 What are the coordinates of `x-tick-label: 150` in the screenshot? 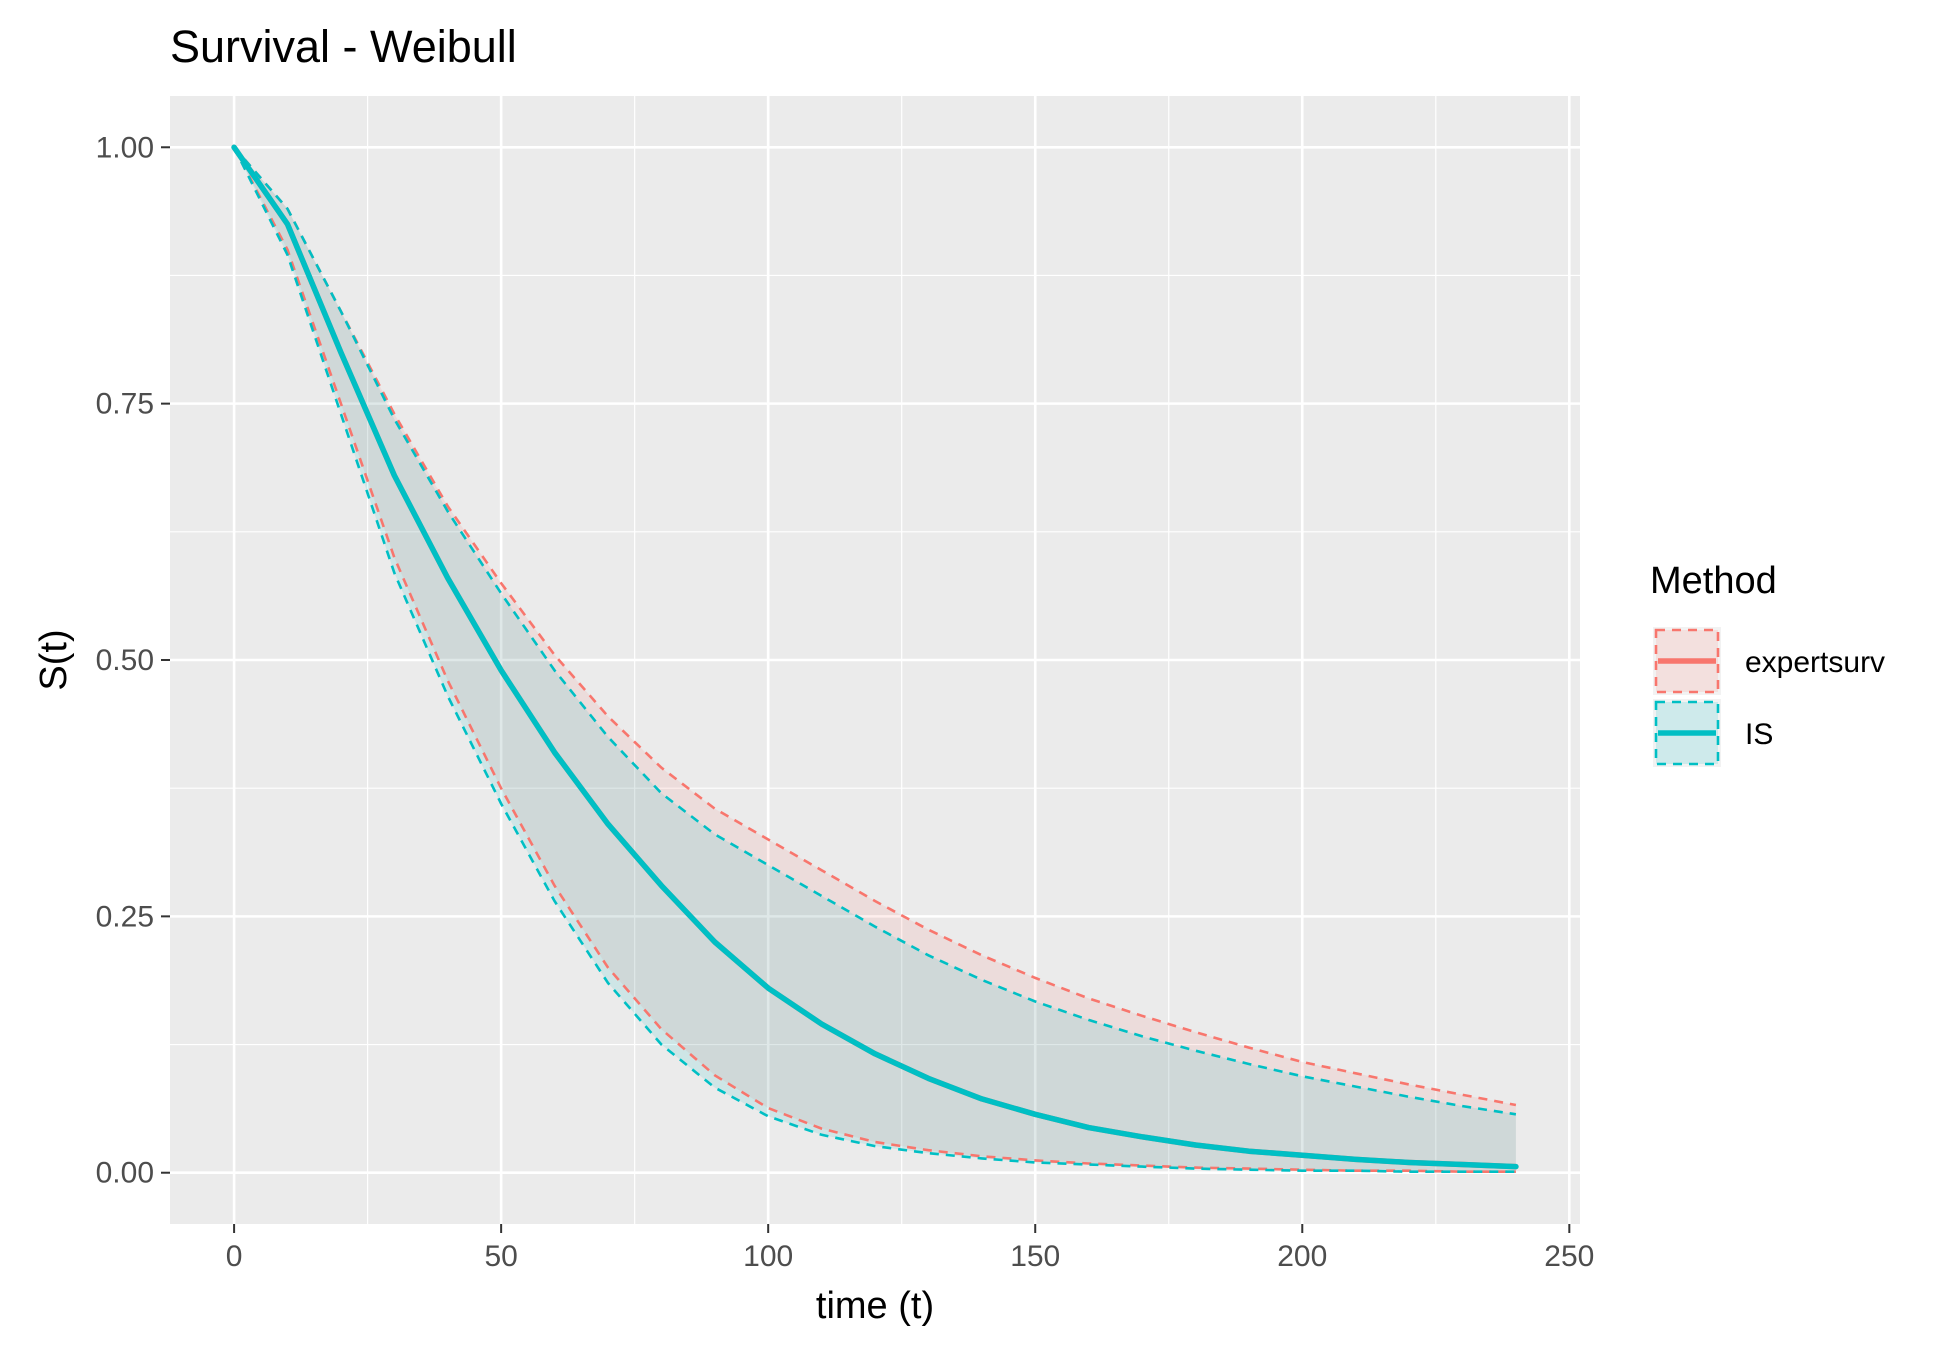 It's located at (1035, 1256).